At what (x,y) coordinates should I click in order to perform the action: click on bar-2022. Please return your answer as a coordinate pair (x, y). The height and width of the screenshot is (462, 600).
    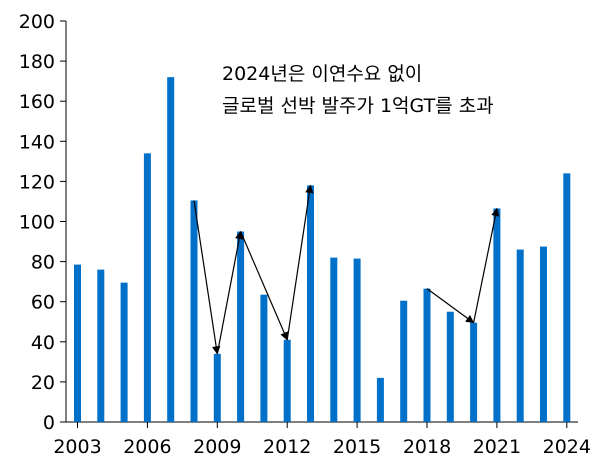
    Looking at the image, I should click on (520, 335).